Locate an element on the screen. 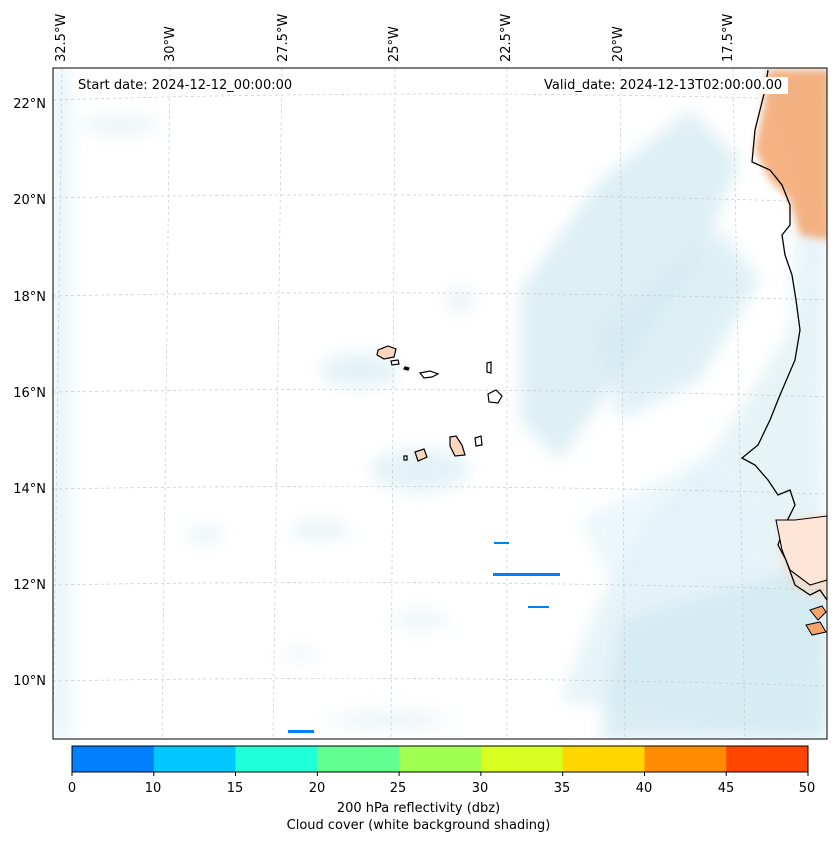 This screenshot has height=847, width=837. longitude-label: 20°W is located at coordinates (618, 44).